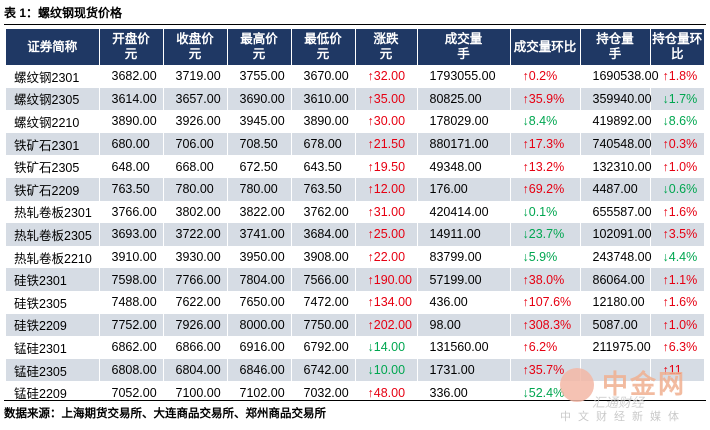 This screenshot has height=430, width=710. I want to click on cell-vol-chg: ↑17.3%, so click(545, 144).